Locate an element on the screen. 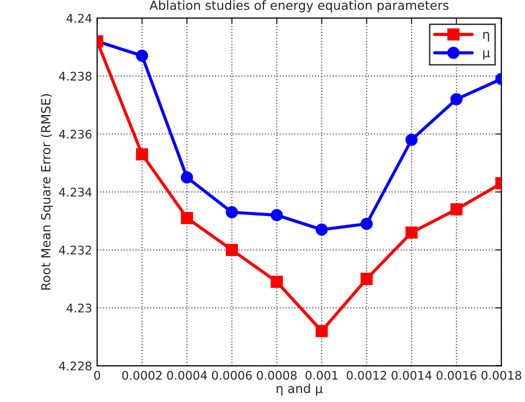 This screenshot has width=525, height=402. x-tick-label: 0.0014 is located at coordinates (412, 375).